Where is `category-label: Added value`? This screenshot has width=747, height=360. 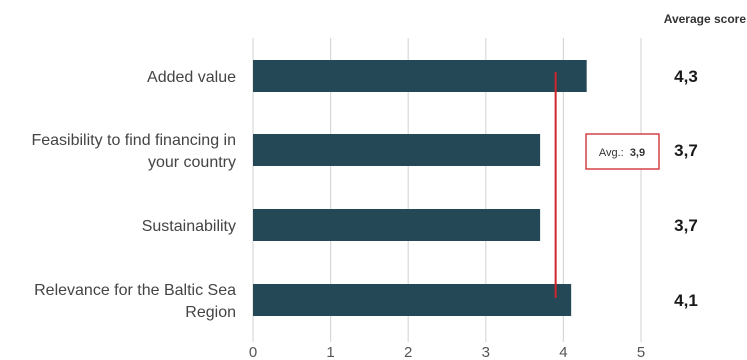 category-label: Added value is located at coordinates (191, 77).